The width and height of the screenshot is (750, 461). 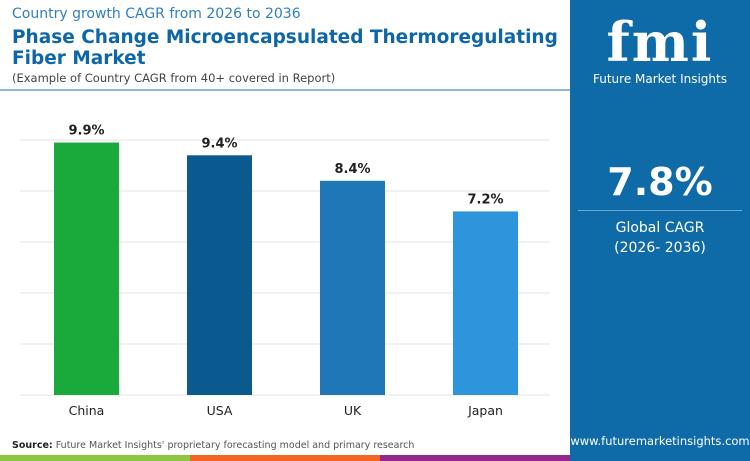 I want to click on x-tick-label: USA, so click(x=220, y=410).